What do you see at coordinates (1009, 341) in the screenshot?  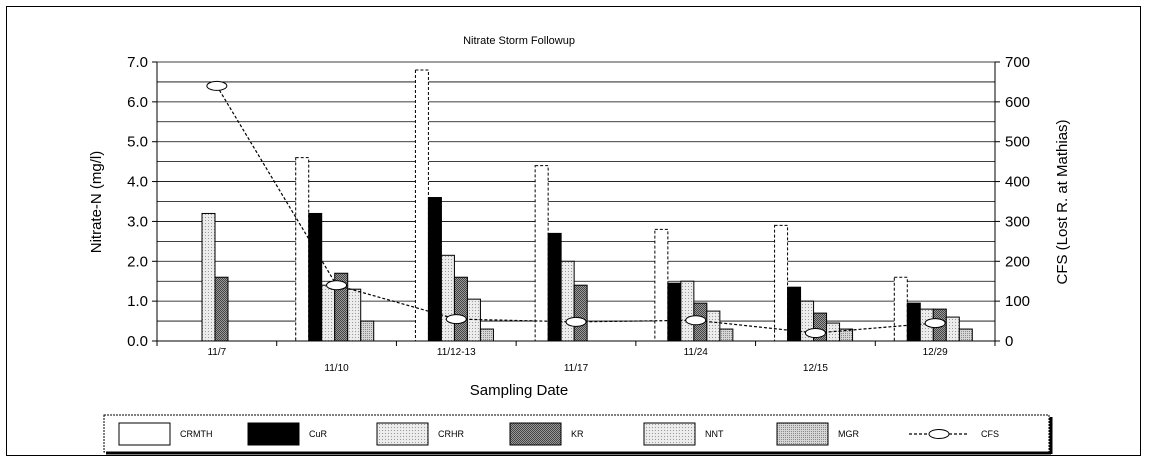 I see `y2-tick-label: 0` at bounding box center [1009, 341].